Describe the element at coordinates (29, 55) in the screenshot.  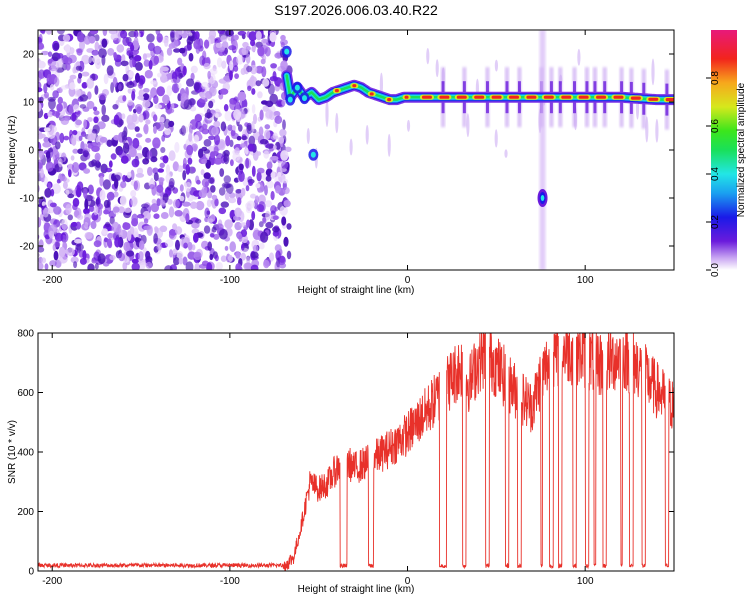
I see `spectrogram-y-tick-label: 20` at that location.